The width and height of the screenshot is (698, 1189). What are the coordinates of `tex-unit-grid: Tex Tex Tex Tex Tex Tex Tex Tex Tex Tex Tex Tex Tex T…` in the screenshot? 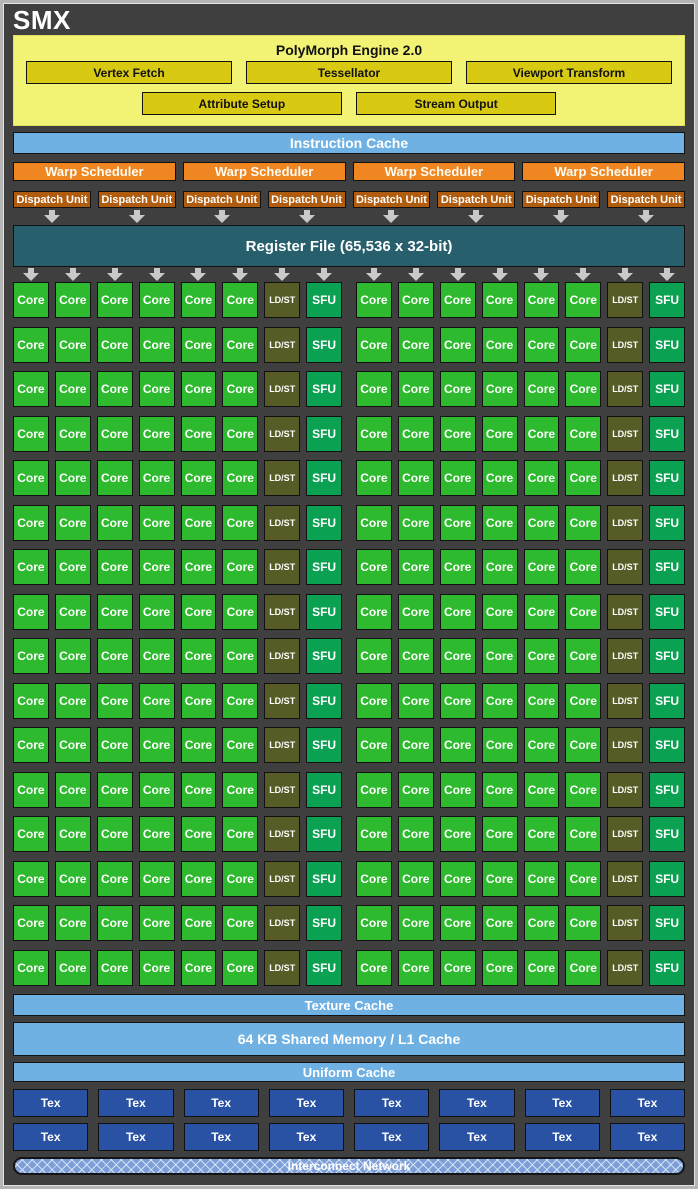 It's located at (349, 1120).